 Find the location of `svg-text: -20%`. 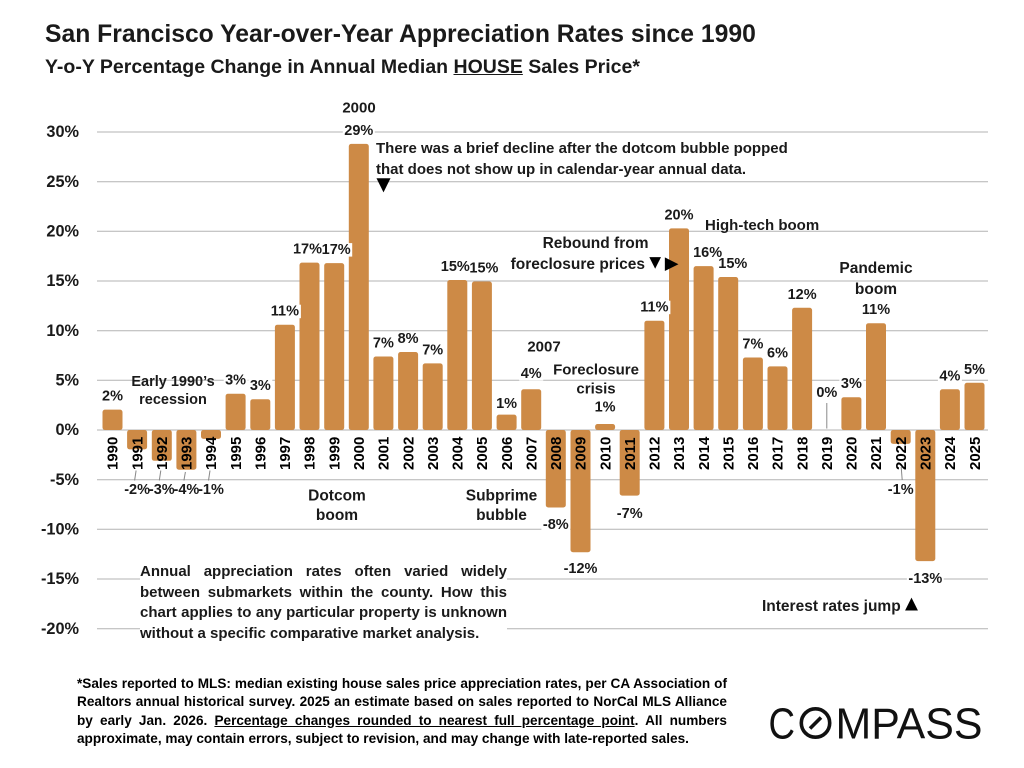

svg-text: -20% is located at coordinates (60, 629).